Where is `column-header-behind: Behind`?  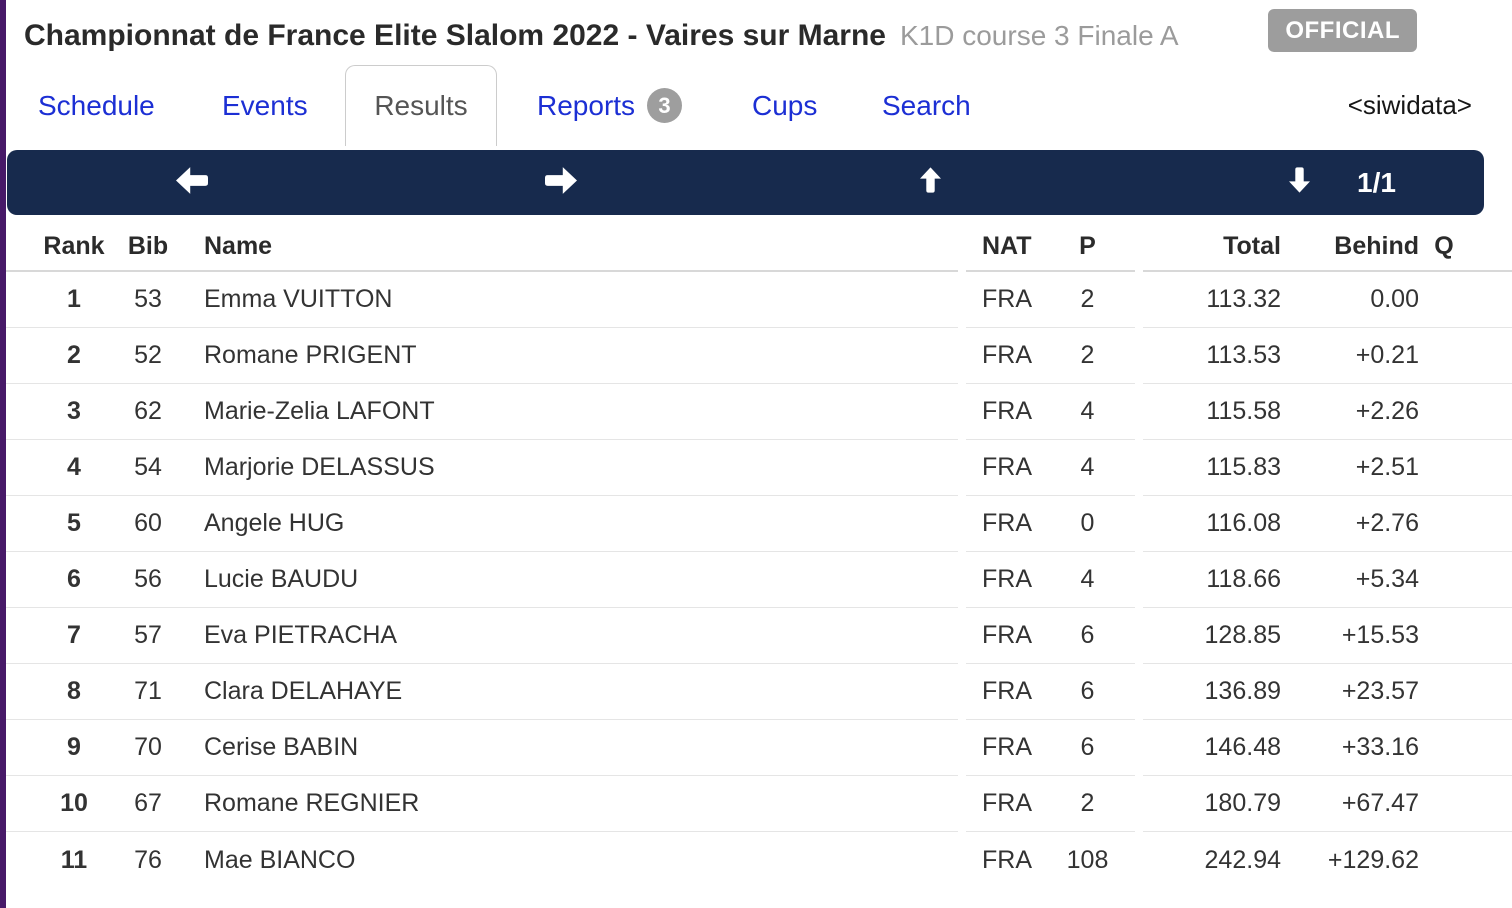
column-header-behind: Behind is located at coordinates (1376, 245).